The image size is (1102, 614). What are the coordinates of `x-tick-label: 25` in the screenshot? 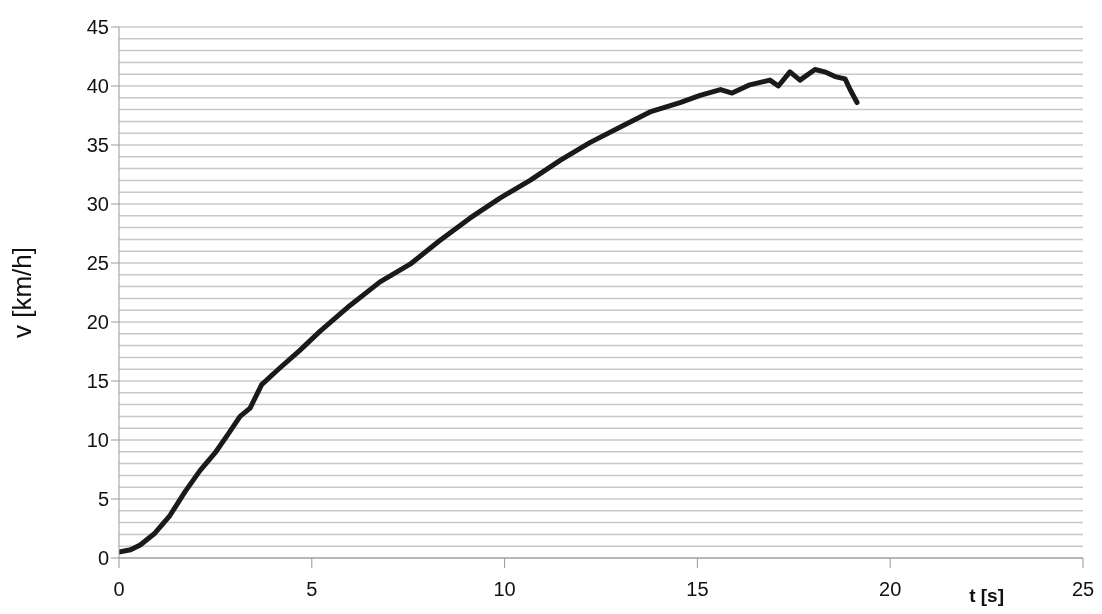 It's located at (1083, 589).